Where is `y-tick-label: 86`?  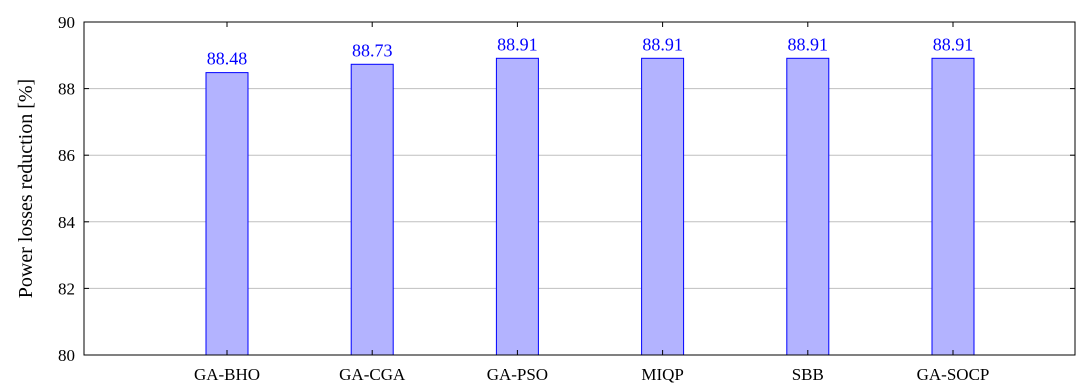 y-tick-label: 86 is located at coordinates (66, 155).